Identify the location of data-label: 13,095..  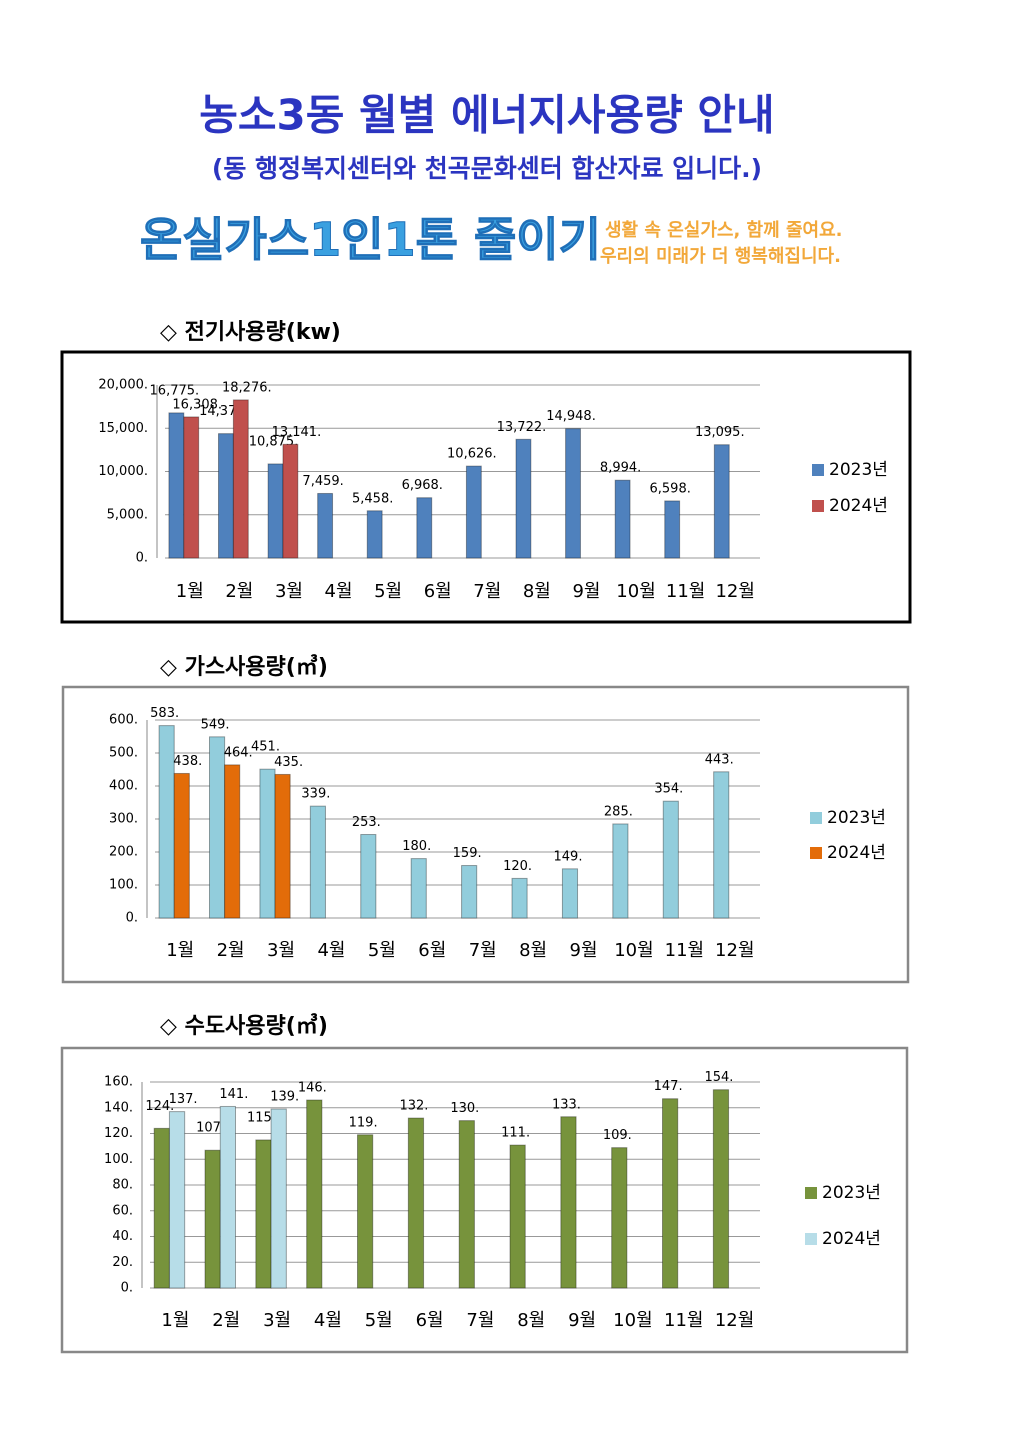
(720, 432).